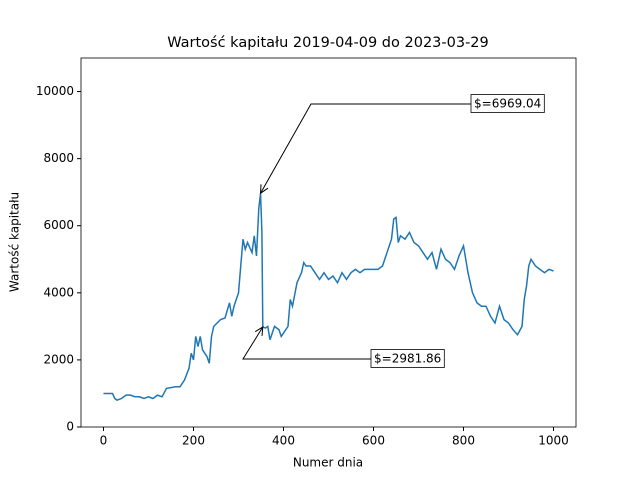 The height and width of the screenshot is (480, 640). What do you see at coordinates (463, 441) in the screenshot?
I see `x-tick-label: 800` at bounding box center [463, 441].